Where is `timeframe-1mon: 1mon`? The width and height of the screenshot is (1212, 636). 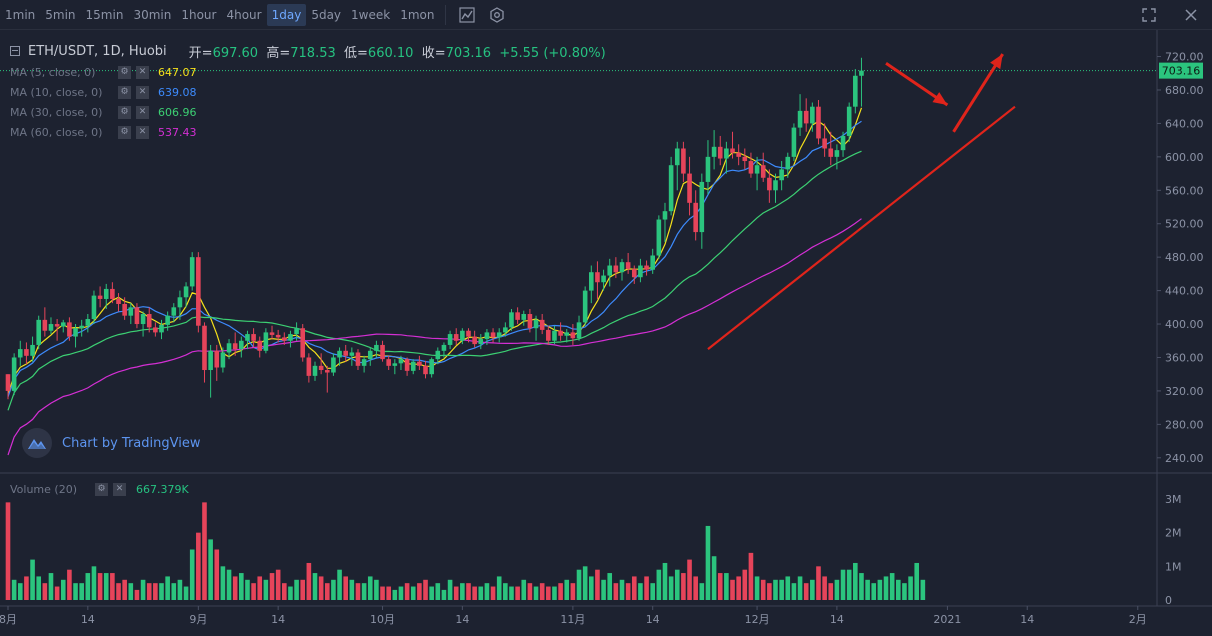 timeframe-1mon: 1mon is located at coordinates (417, 14).